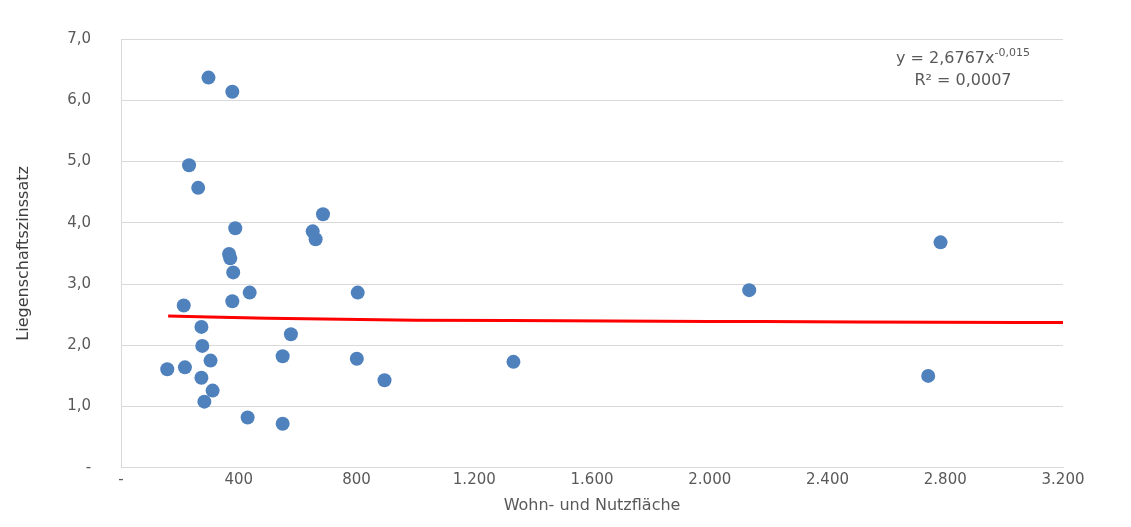 The height and width of the screenshot is (527, 1131). I want to click on x-tick-label: -, so click(121, 478).